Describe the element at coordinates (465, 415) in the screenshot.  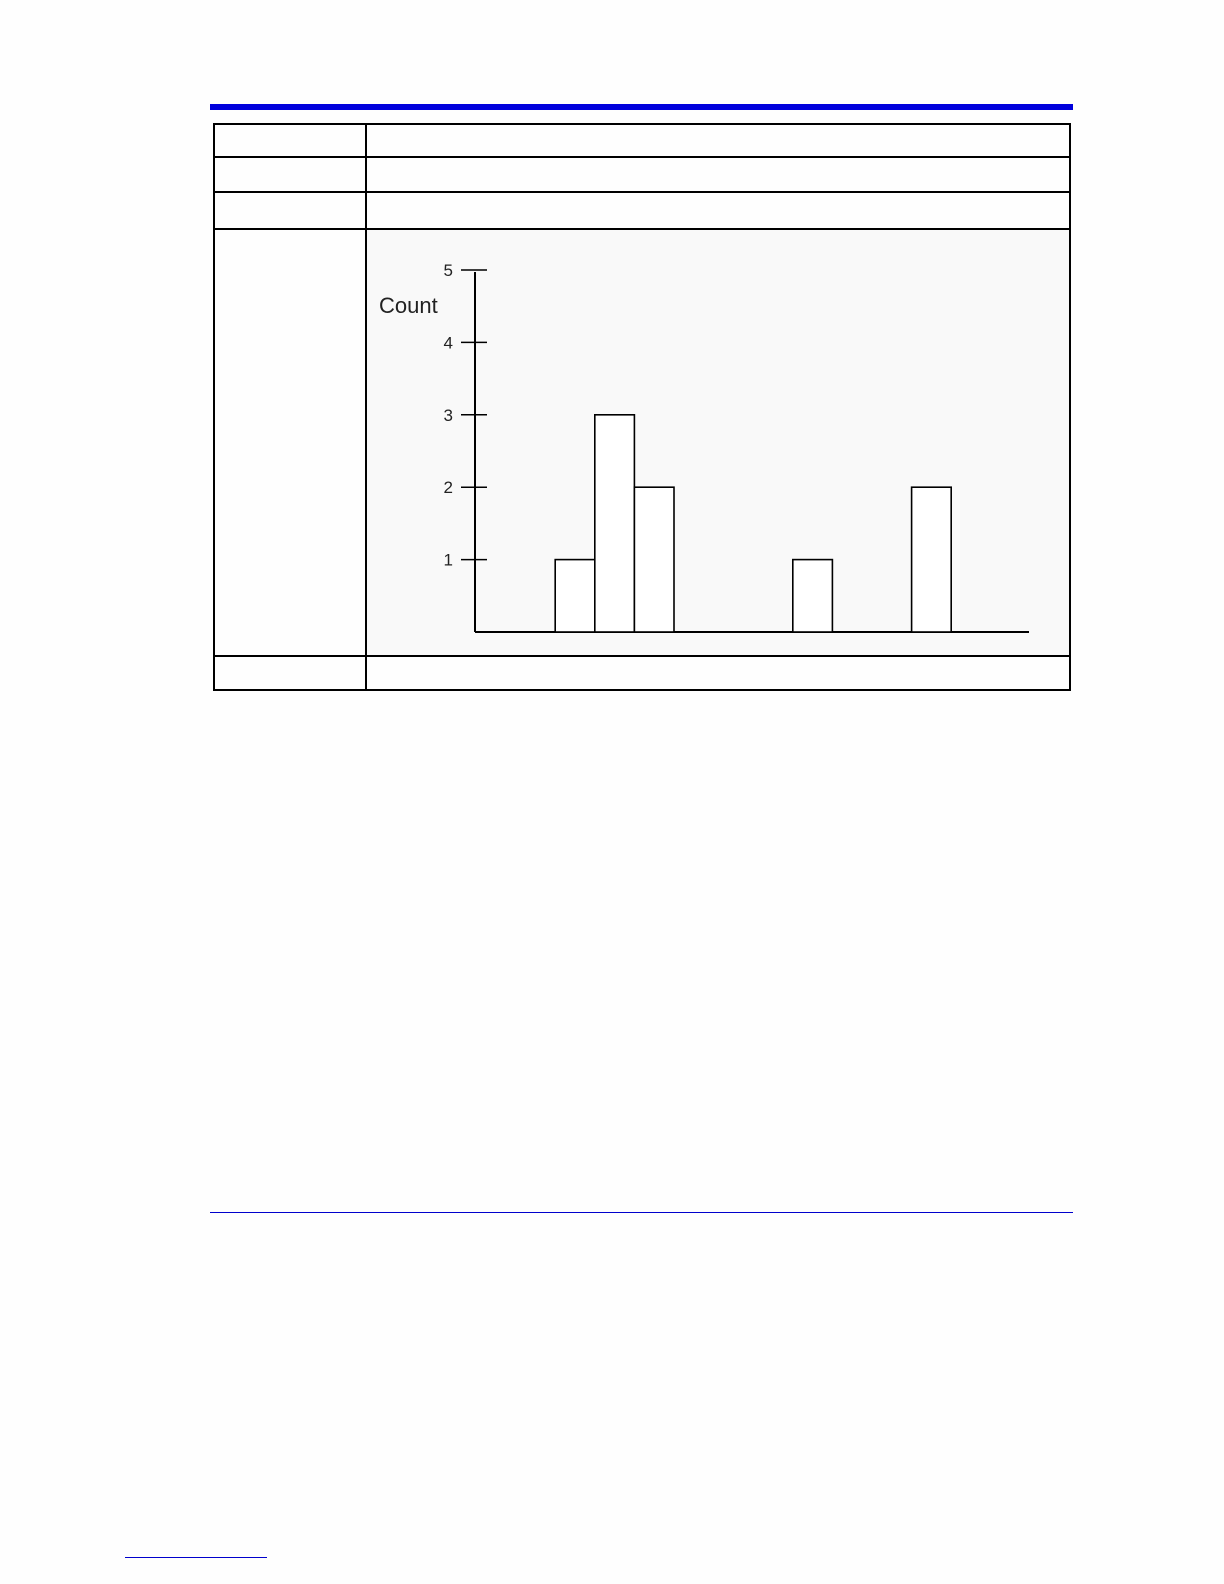
I see `y-ticks: 1 2 3 4 5` at that location.